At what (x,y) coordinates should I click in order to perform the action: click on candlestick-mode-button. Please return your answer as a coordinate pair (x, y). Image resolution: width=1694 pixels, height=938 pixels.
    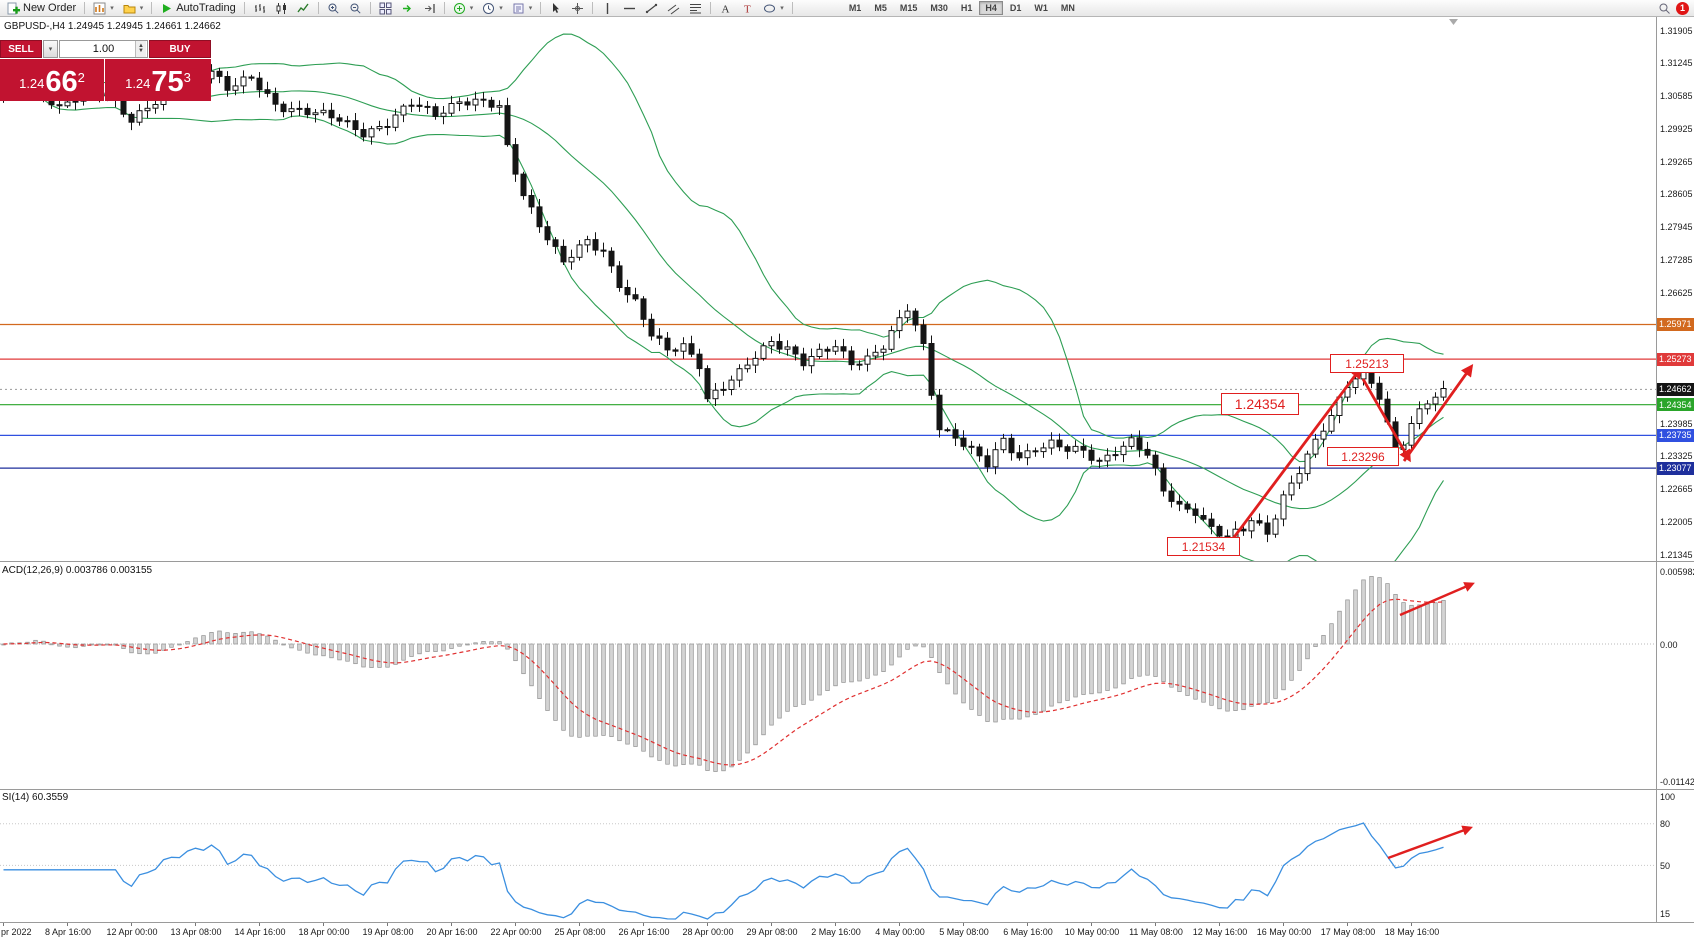
    Looking at the image, I should click on (281, 8).